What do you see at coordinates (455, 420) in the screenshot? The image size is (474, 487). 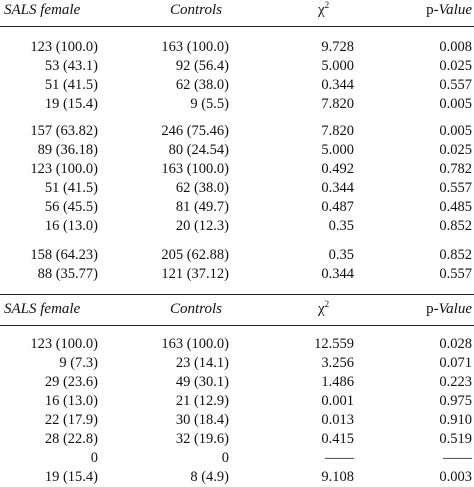 I see `p-value-cell: 0.910` at bounding box center [455, 420].